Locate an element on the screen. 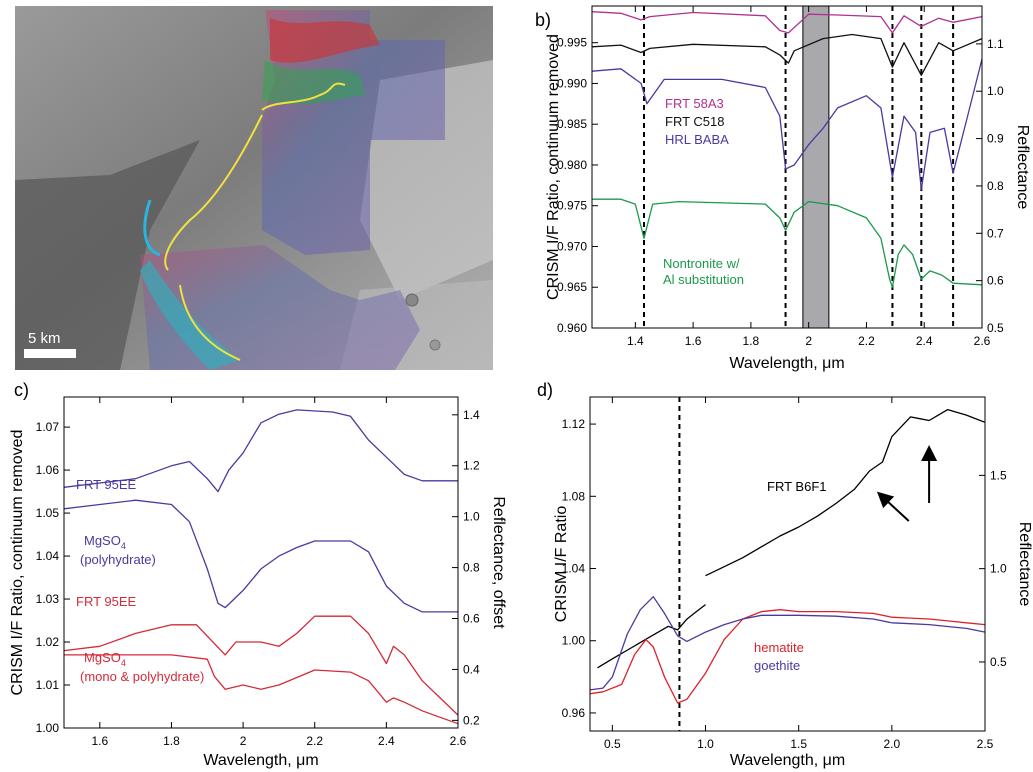  scale-bar is located at coordinates (50, 353).